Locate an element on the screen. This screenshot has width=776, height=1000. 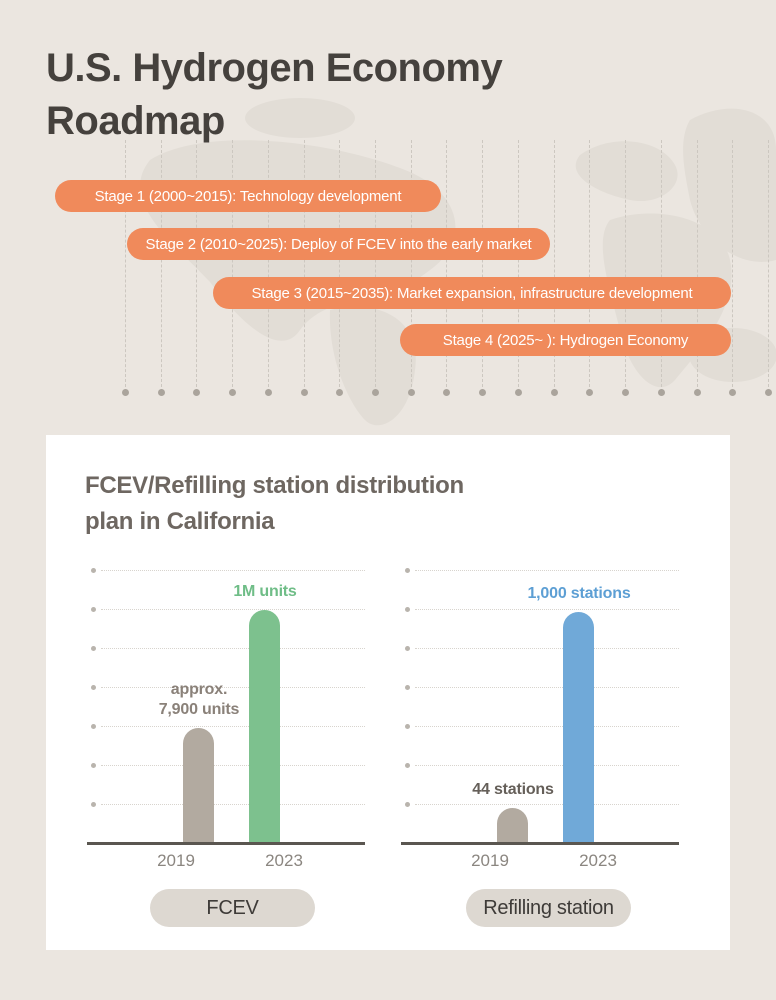
bar-value-label: 44 stations is located at coordinates (513, 789).